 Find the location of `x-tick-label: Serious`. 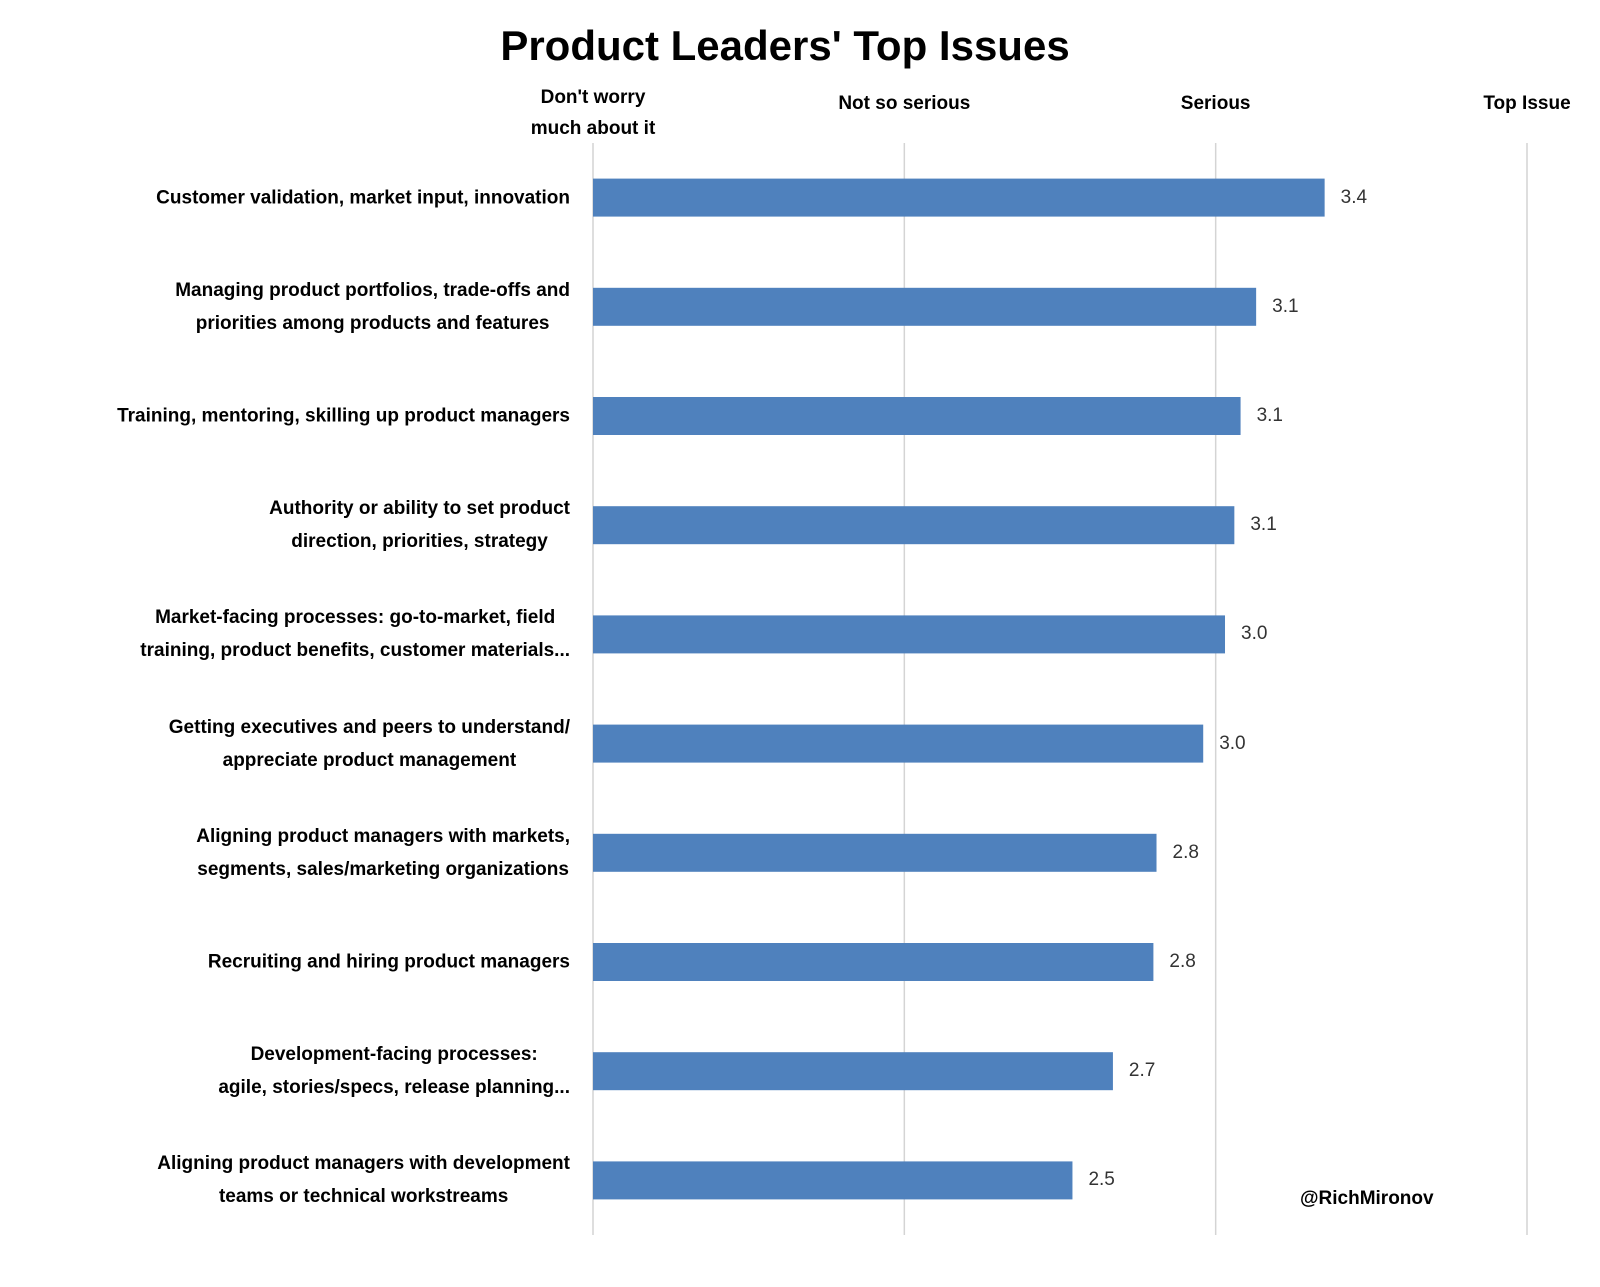

x-tick-label: Serious is located at coordinates (1215, 103).